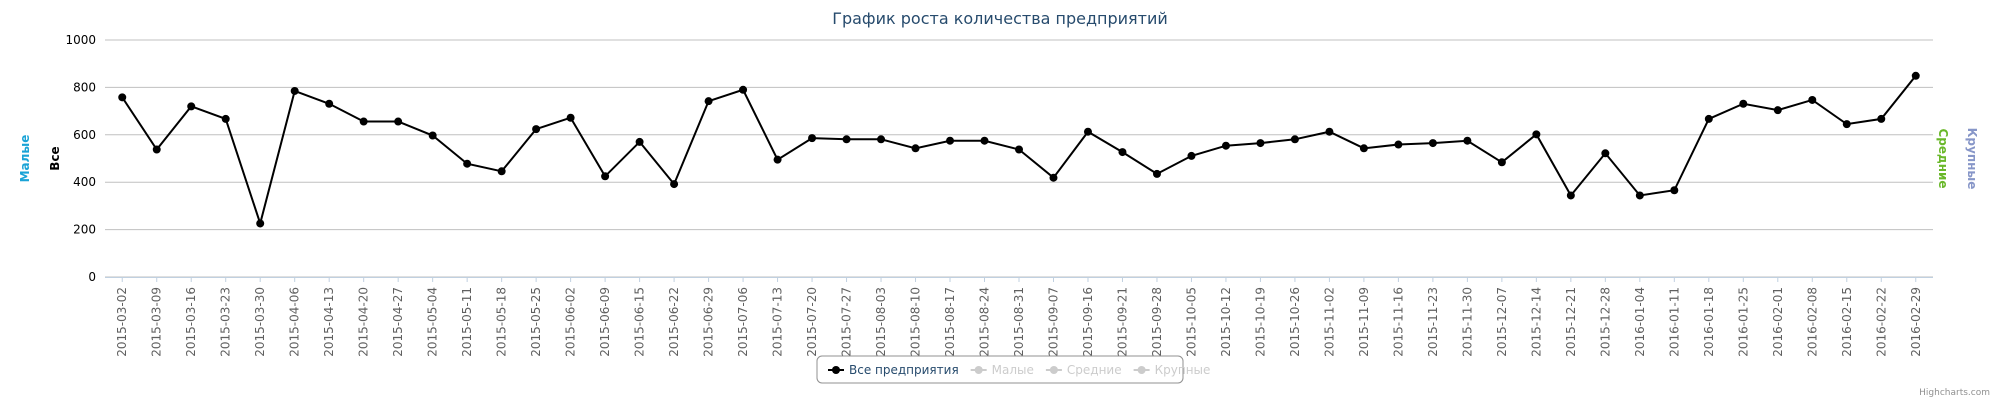  I want to click on x-tick-label: 2015-12-28, so click(1605, 322).